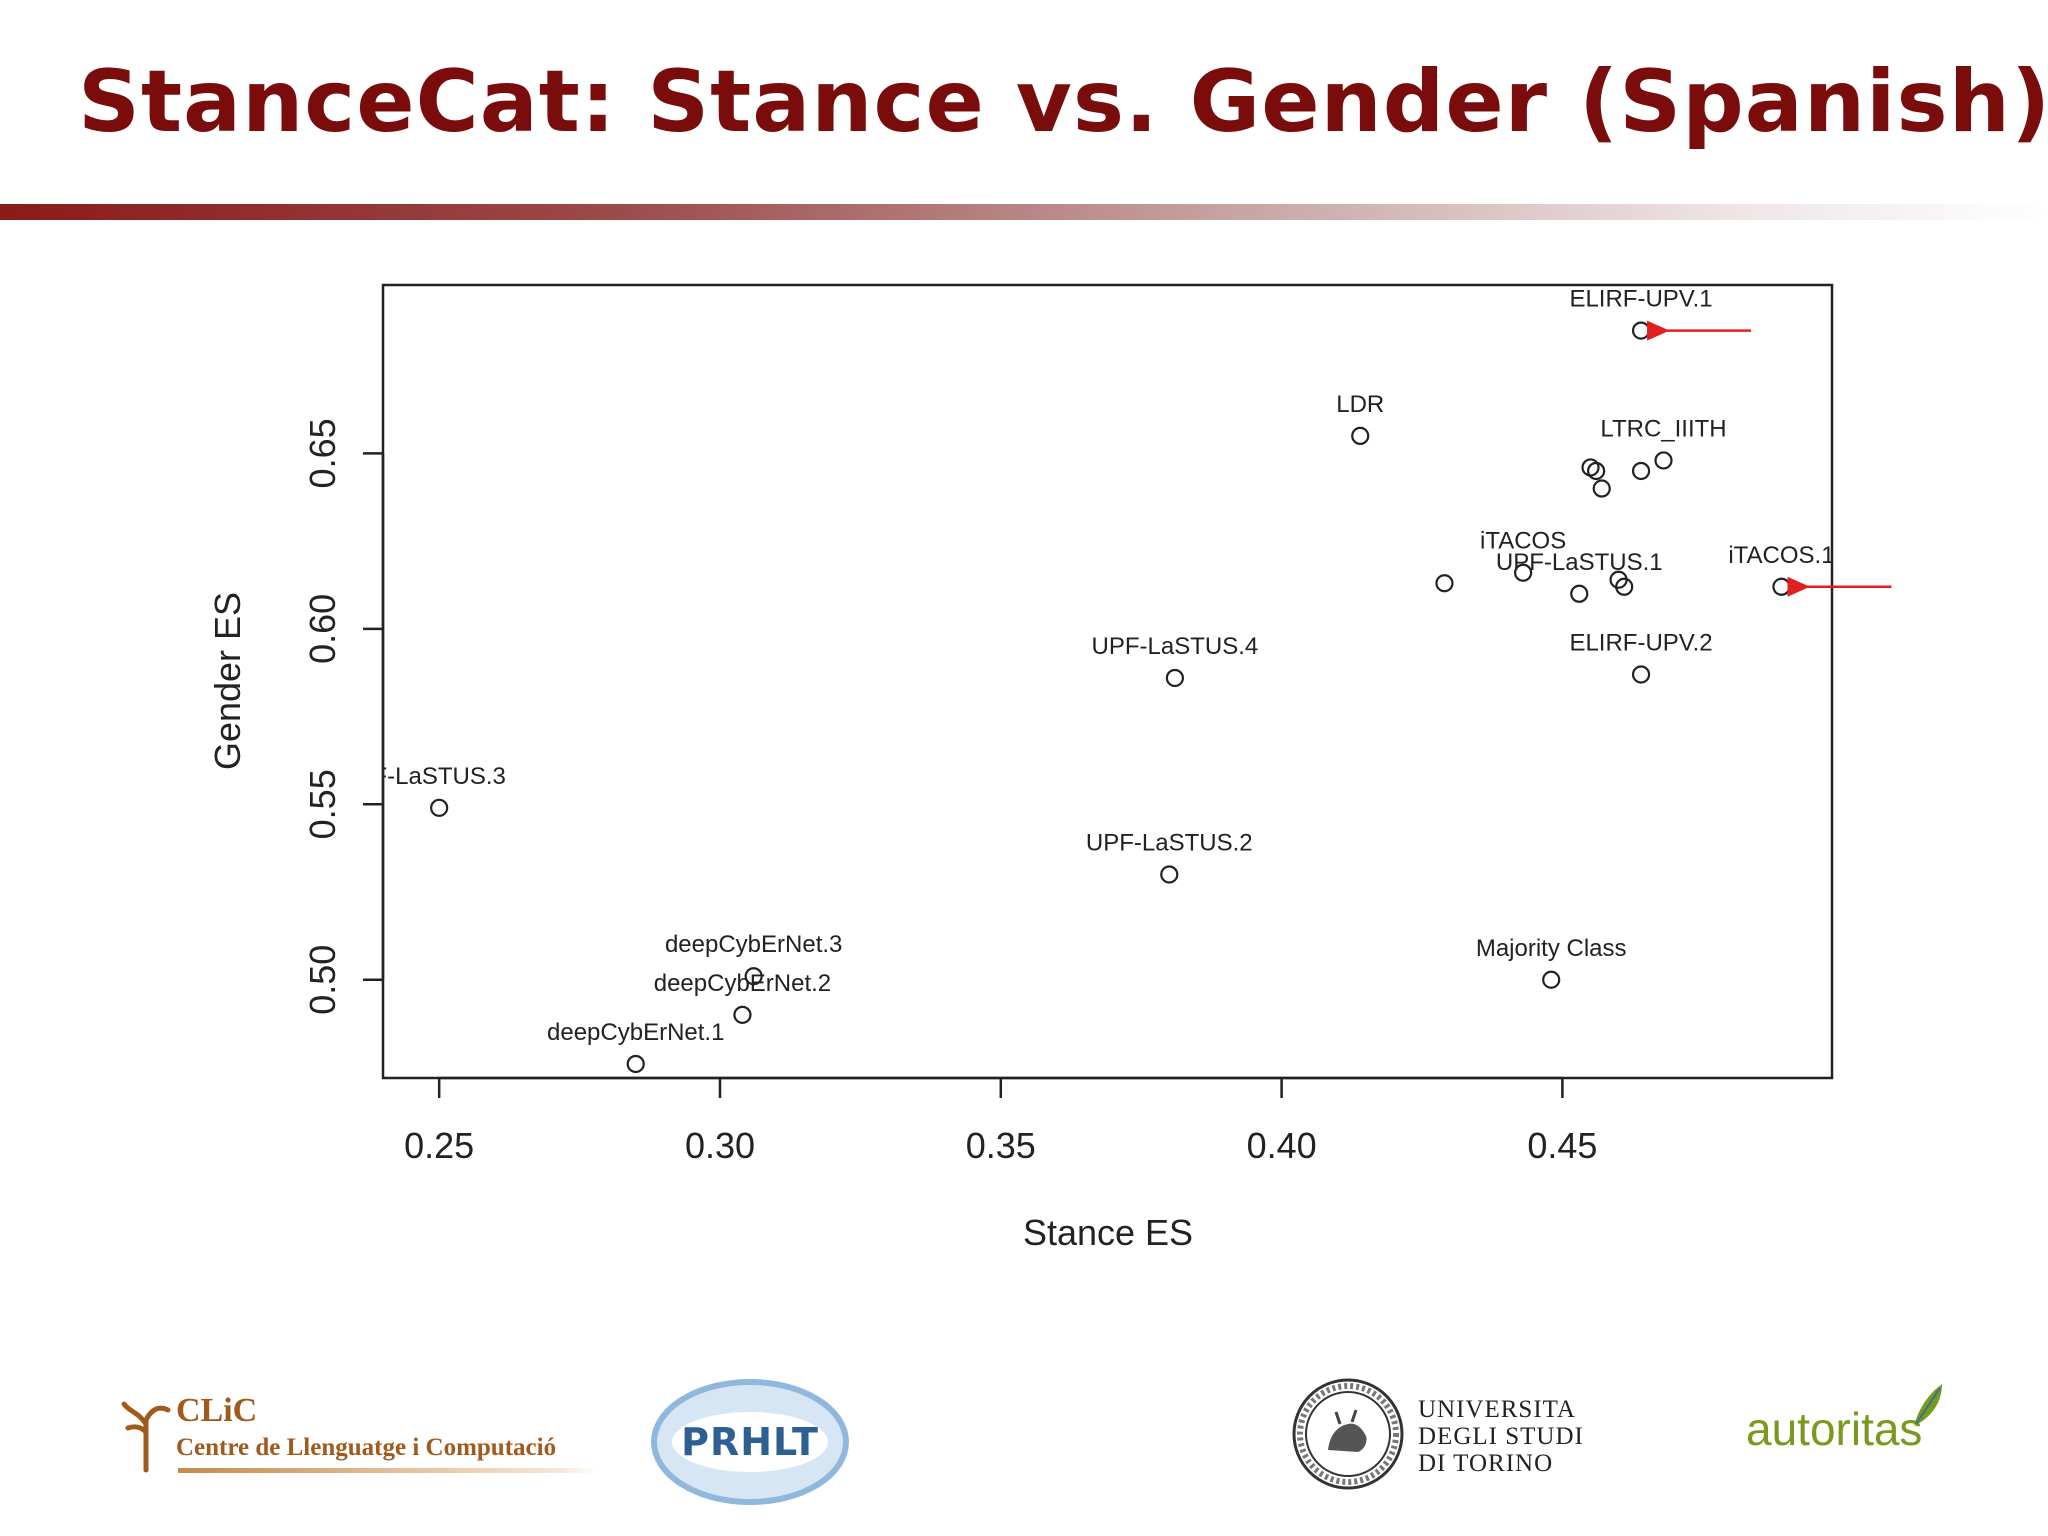 This screenshot has width=2048, height=1536. Describe the element at coordinates (322, 629) in the screenshot. I see `y-tick-label: 0.60` at that location.